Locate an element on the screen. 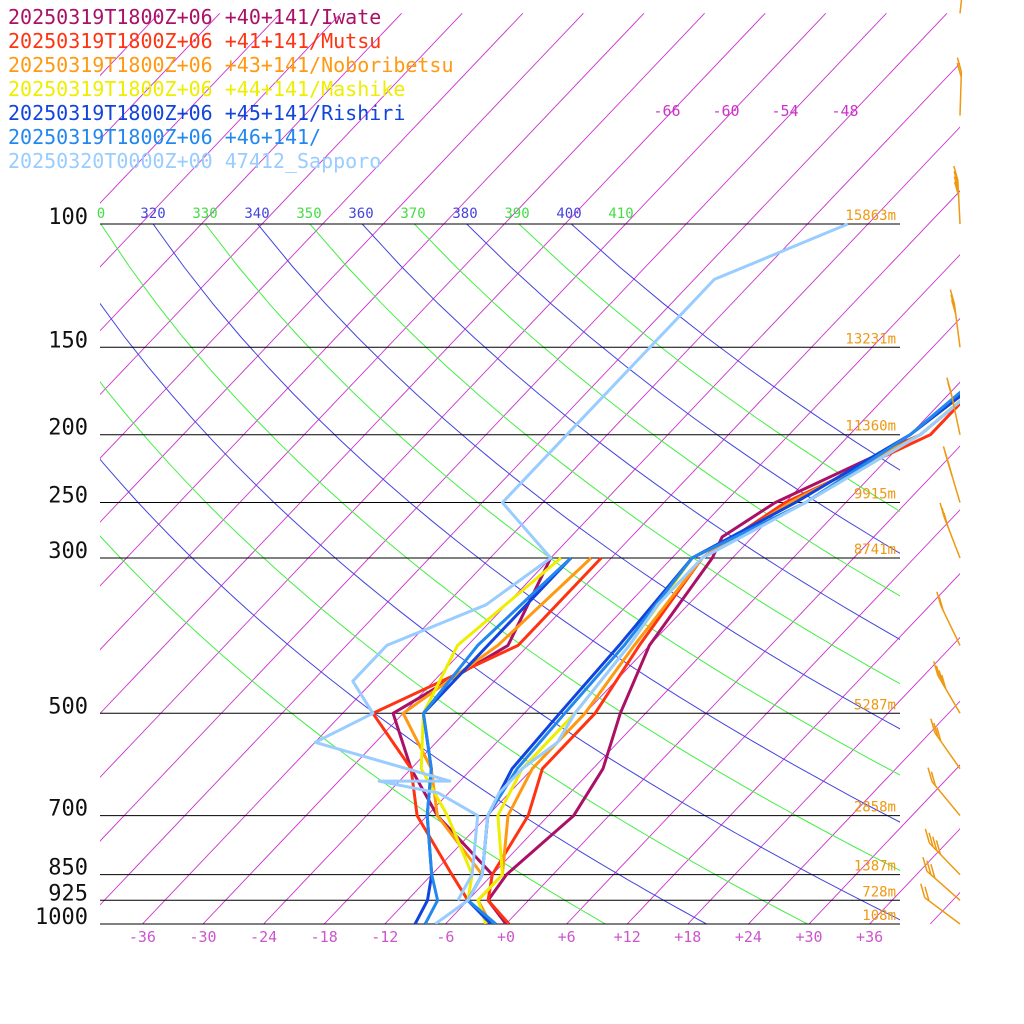 The height and width of the screenshot is (1024, 1024). legend-entry: 20250320T0000Z+00 47412_Sapporo is located at coordinates (194, 161).